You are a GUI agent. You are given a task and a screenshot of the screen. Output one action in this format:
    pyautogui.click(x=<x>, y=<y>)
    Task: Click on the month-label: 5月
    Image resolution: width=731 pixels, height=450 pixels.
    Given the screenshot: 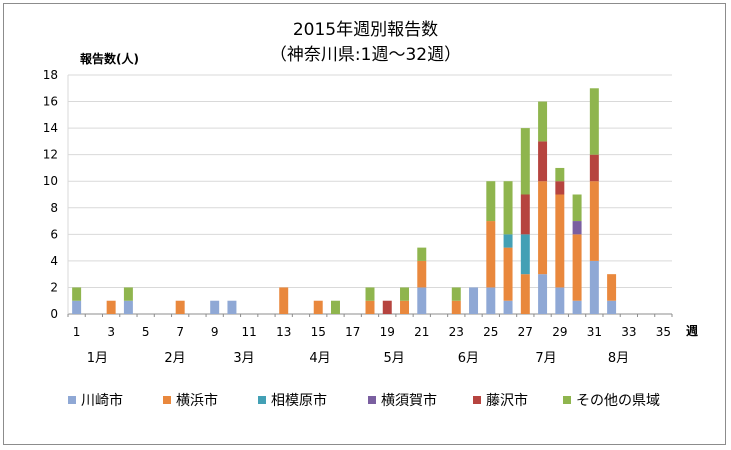 What is the action you would take?
    pyautogui.click(x=394, y=358)
    